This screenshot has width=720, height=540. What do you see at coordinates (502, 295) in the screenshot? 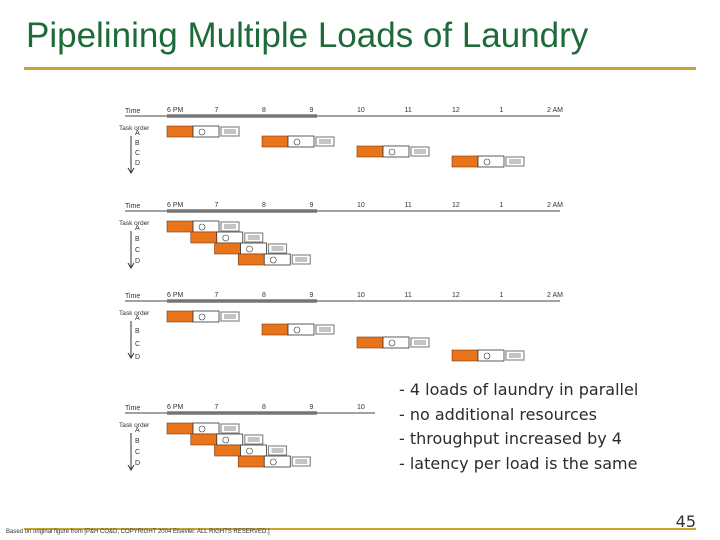
I see `hour-tick-label: 1` at bounding box center [502, 295].